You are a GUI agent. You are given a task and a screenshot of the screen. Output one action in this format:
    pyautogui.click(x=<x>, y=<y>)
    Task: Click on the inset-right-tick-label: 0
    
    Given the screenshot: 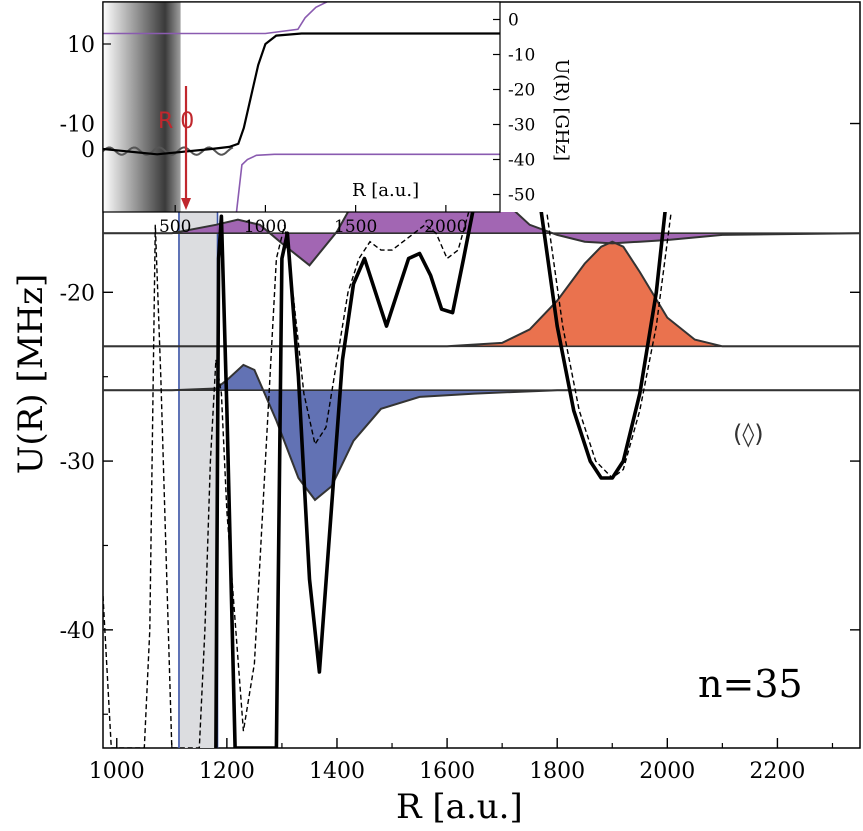 What is the action you would take?
    pyautogui.click(x=513, y=21)
    